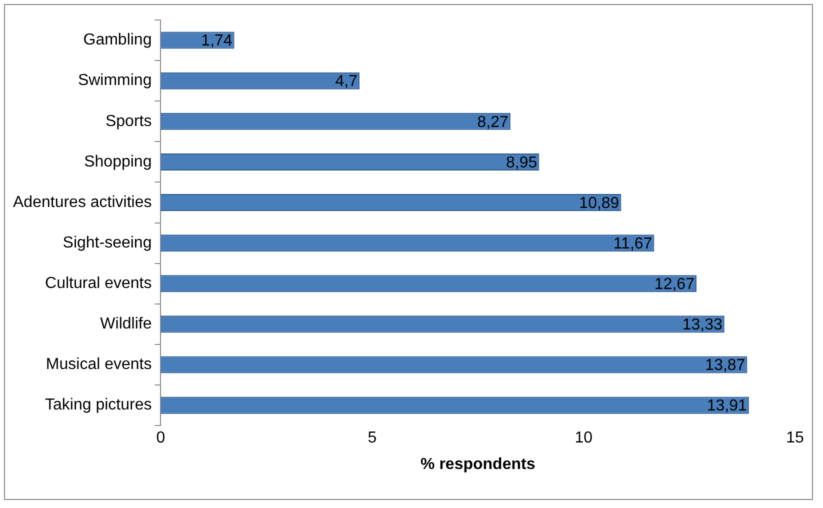 This screenshot has height=508, width=823. I want to click on y-tick-label: Sight-seeing, so click(107, 243).